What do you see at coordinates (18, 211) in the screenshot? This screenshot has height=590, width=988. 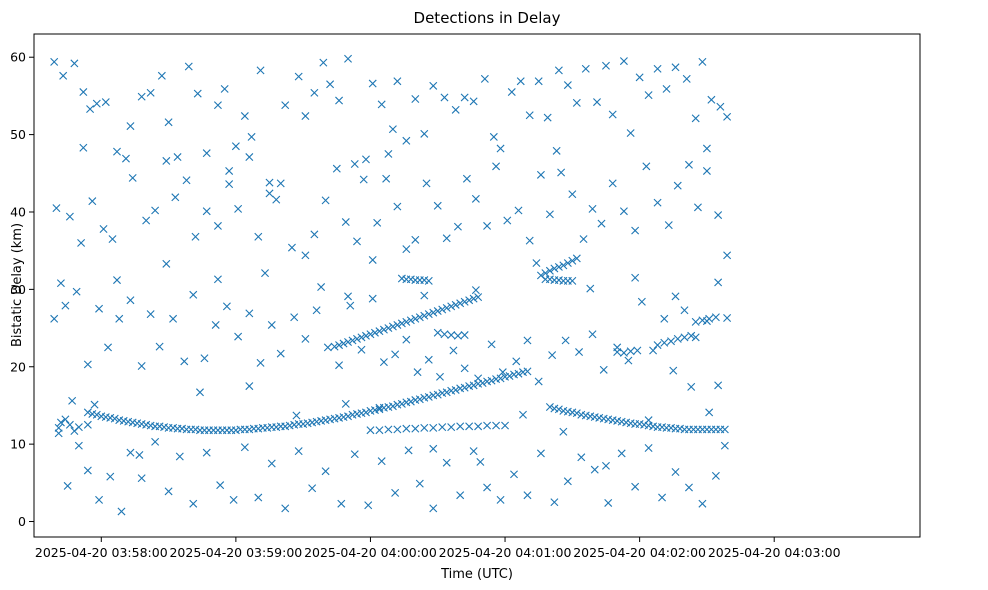 I see `y-tick-label-4: 40` at bounding box center [18, 211].